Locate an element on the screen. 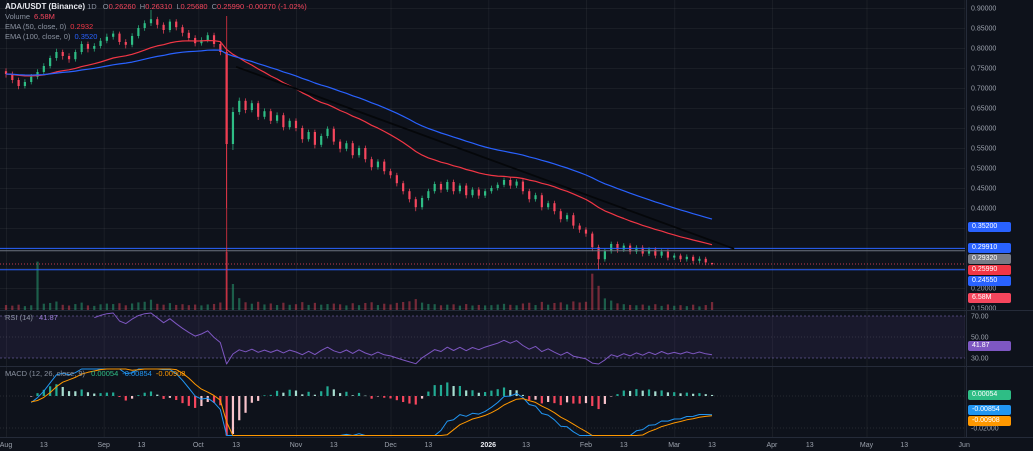 The image size is (1033, 451). ohlc-value: 0.26260 is located at coordinates (122, 6).